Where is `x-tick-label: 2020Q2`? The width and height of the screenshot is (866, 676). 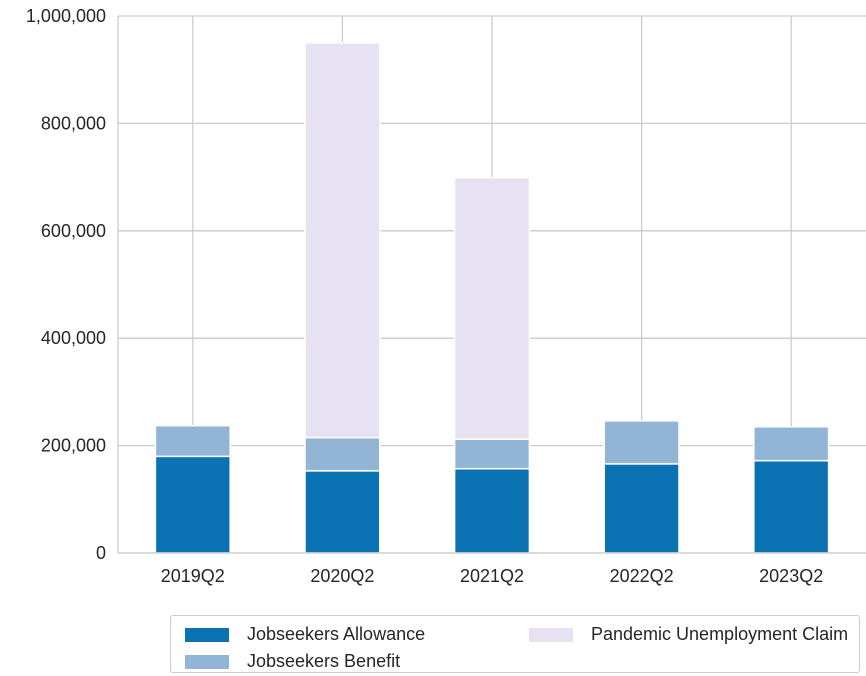
x-tick-label: 2020Q2 is located at coordinates (342, 576).